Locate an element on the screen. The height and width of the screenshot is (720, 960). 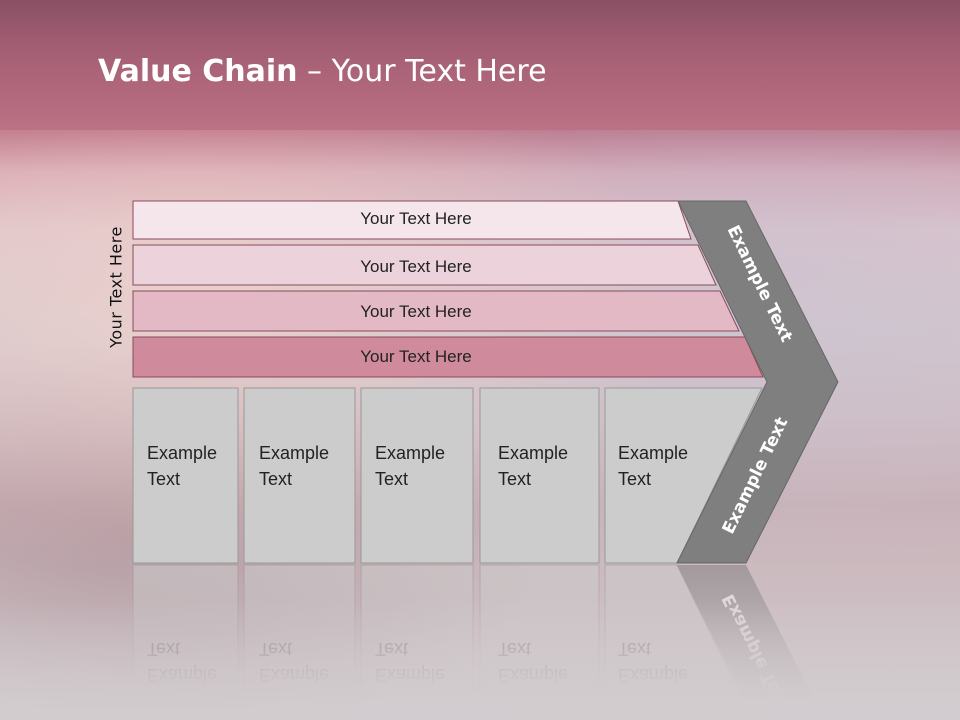
box-2-line2: Text is located at coordinates (275, 479).